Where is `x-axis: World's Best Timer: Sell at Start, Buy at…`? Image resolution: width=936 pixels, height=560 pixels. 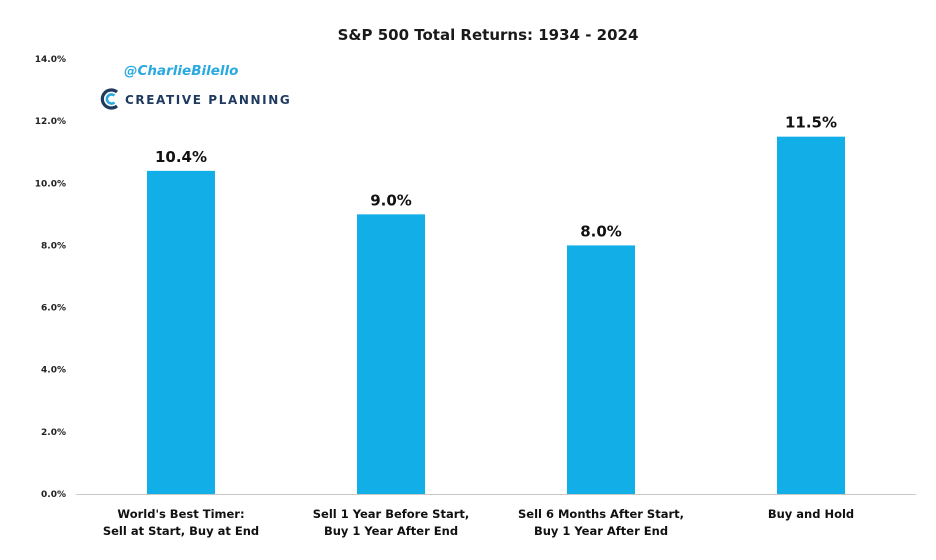 x-axis: World's Best Timer: Sell at Start, Buy at… is located at coordinates (478, 522).